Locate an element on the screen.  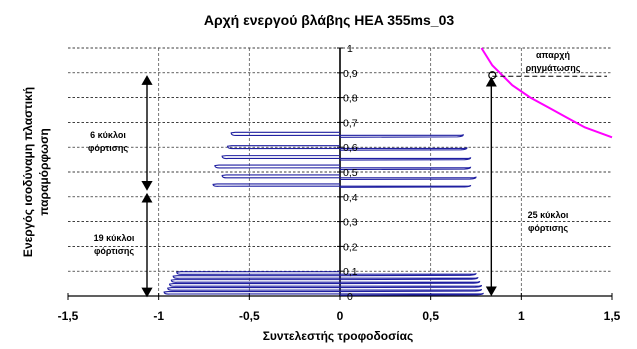
y-tick-label-9: 0,9 is located at coordinates (350, 74).